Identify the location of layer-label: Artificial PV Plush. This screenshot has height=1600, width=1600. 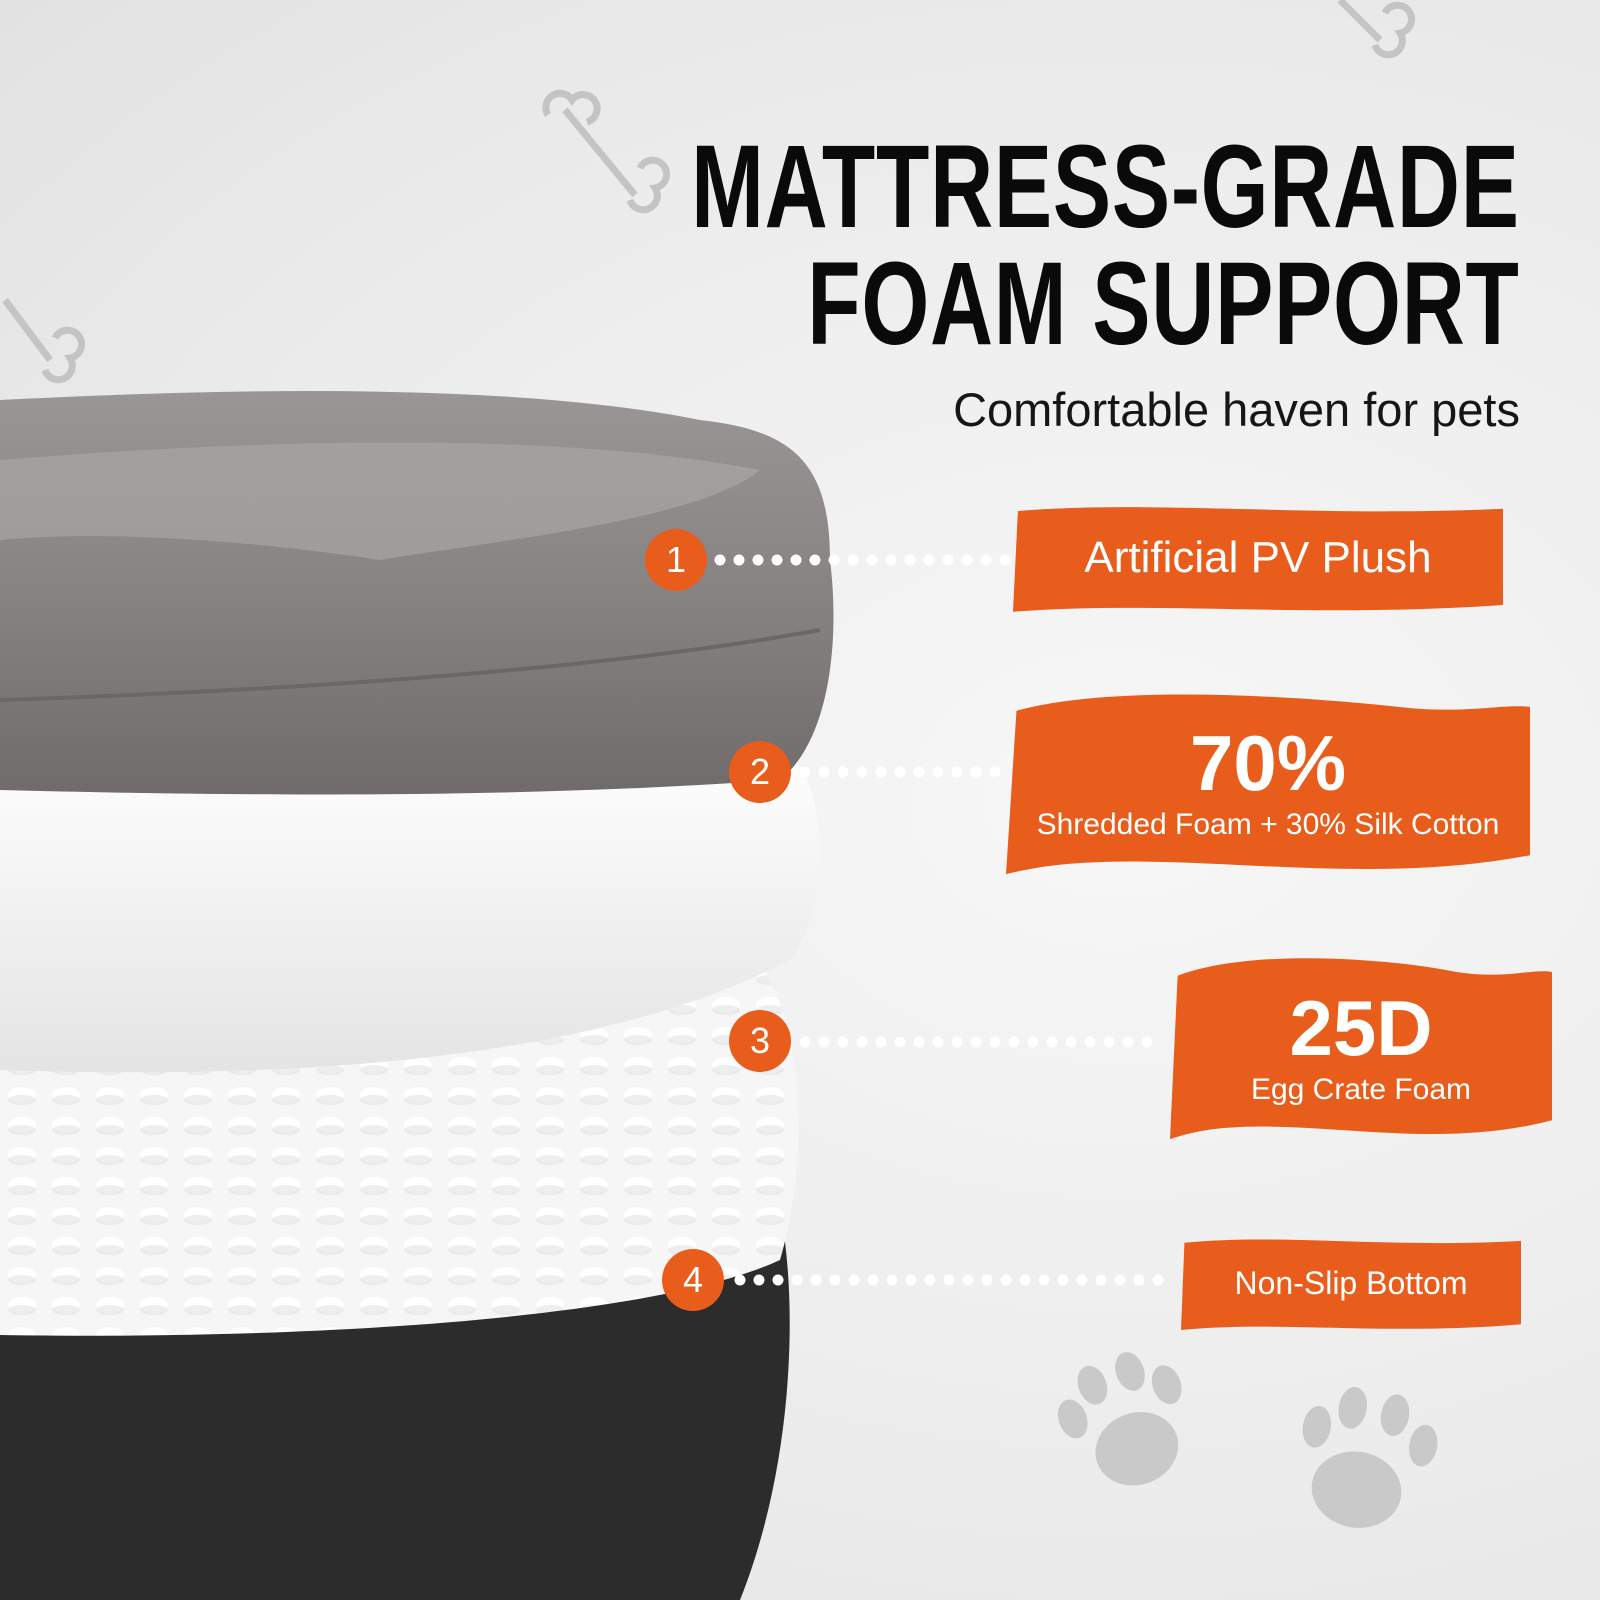
(1258, 557).